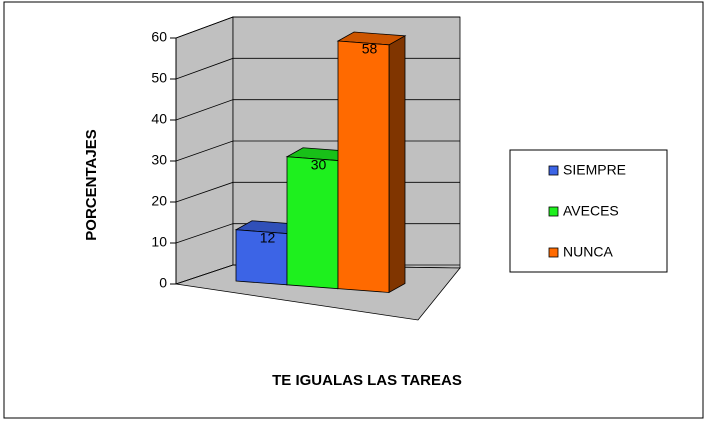 This screenshot has width=706, height=421. I want to click on data-label: 30, so click(319, 164).